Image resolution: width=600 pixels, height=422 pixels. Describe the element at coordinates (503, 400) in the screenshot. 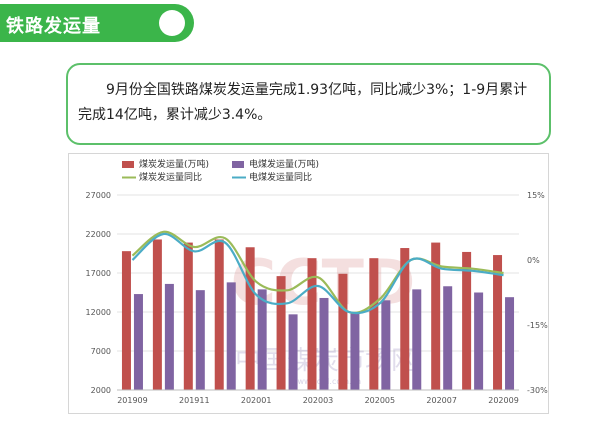

I see `x-tick-label: 202009` at that location.